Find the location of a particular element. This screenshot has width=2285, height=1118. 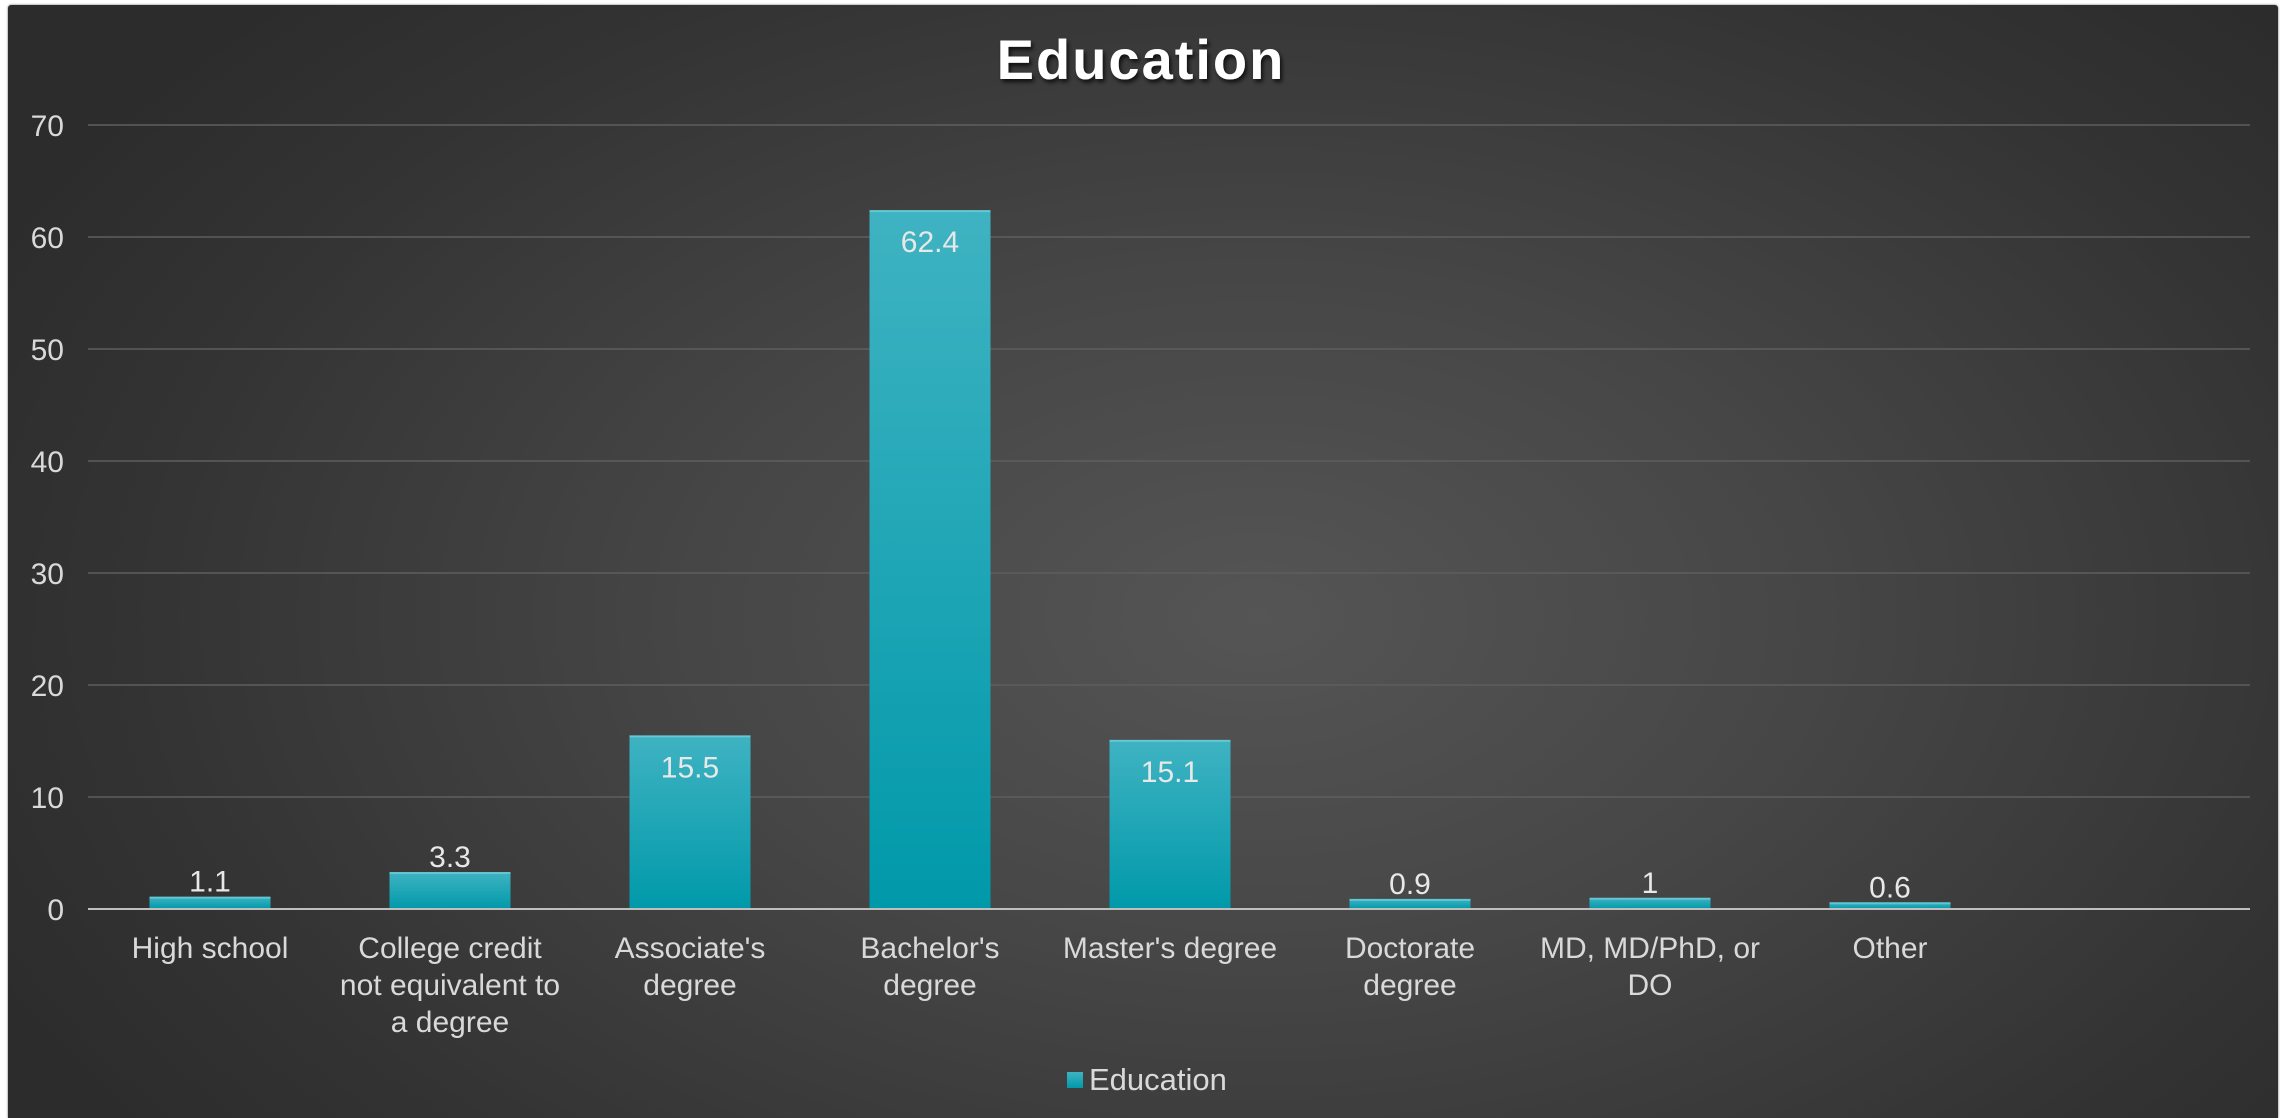

data-label: 15.1 is located at coordinates (1170, 772).